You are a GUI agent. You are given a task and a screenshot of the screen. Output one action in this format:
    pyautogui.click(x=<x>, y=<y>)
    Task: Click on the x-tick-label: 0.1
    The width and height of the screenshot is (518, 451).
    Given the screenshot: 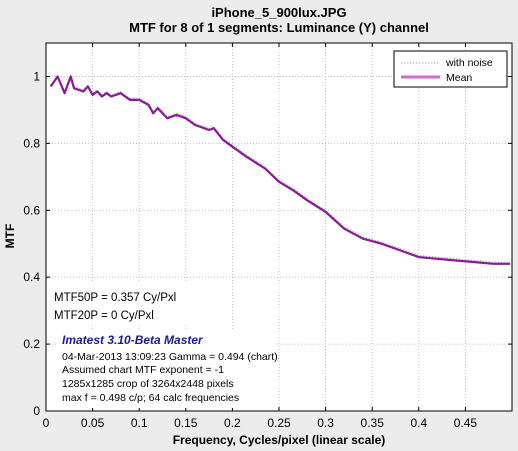 What is the action you would take?
    pyautogui.click(x=139, y=423)
    